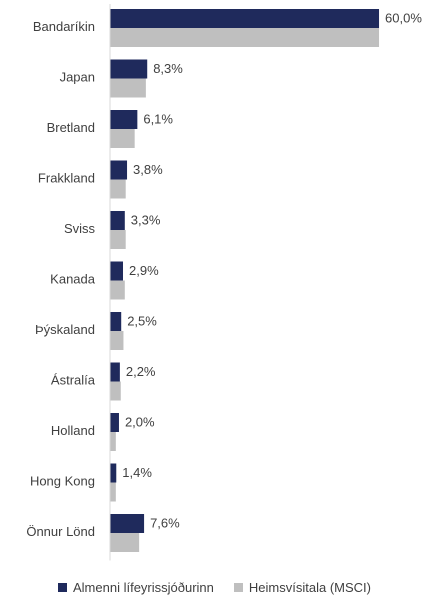  I want to click on fund-bar-kanada, so click(117, 271).